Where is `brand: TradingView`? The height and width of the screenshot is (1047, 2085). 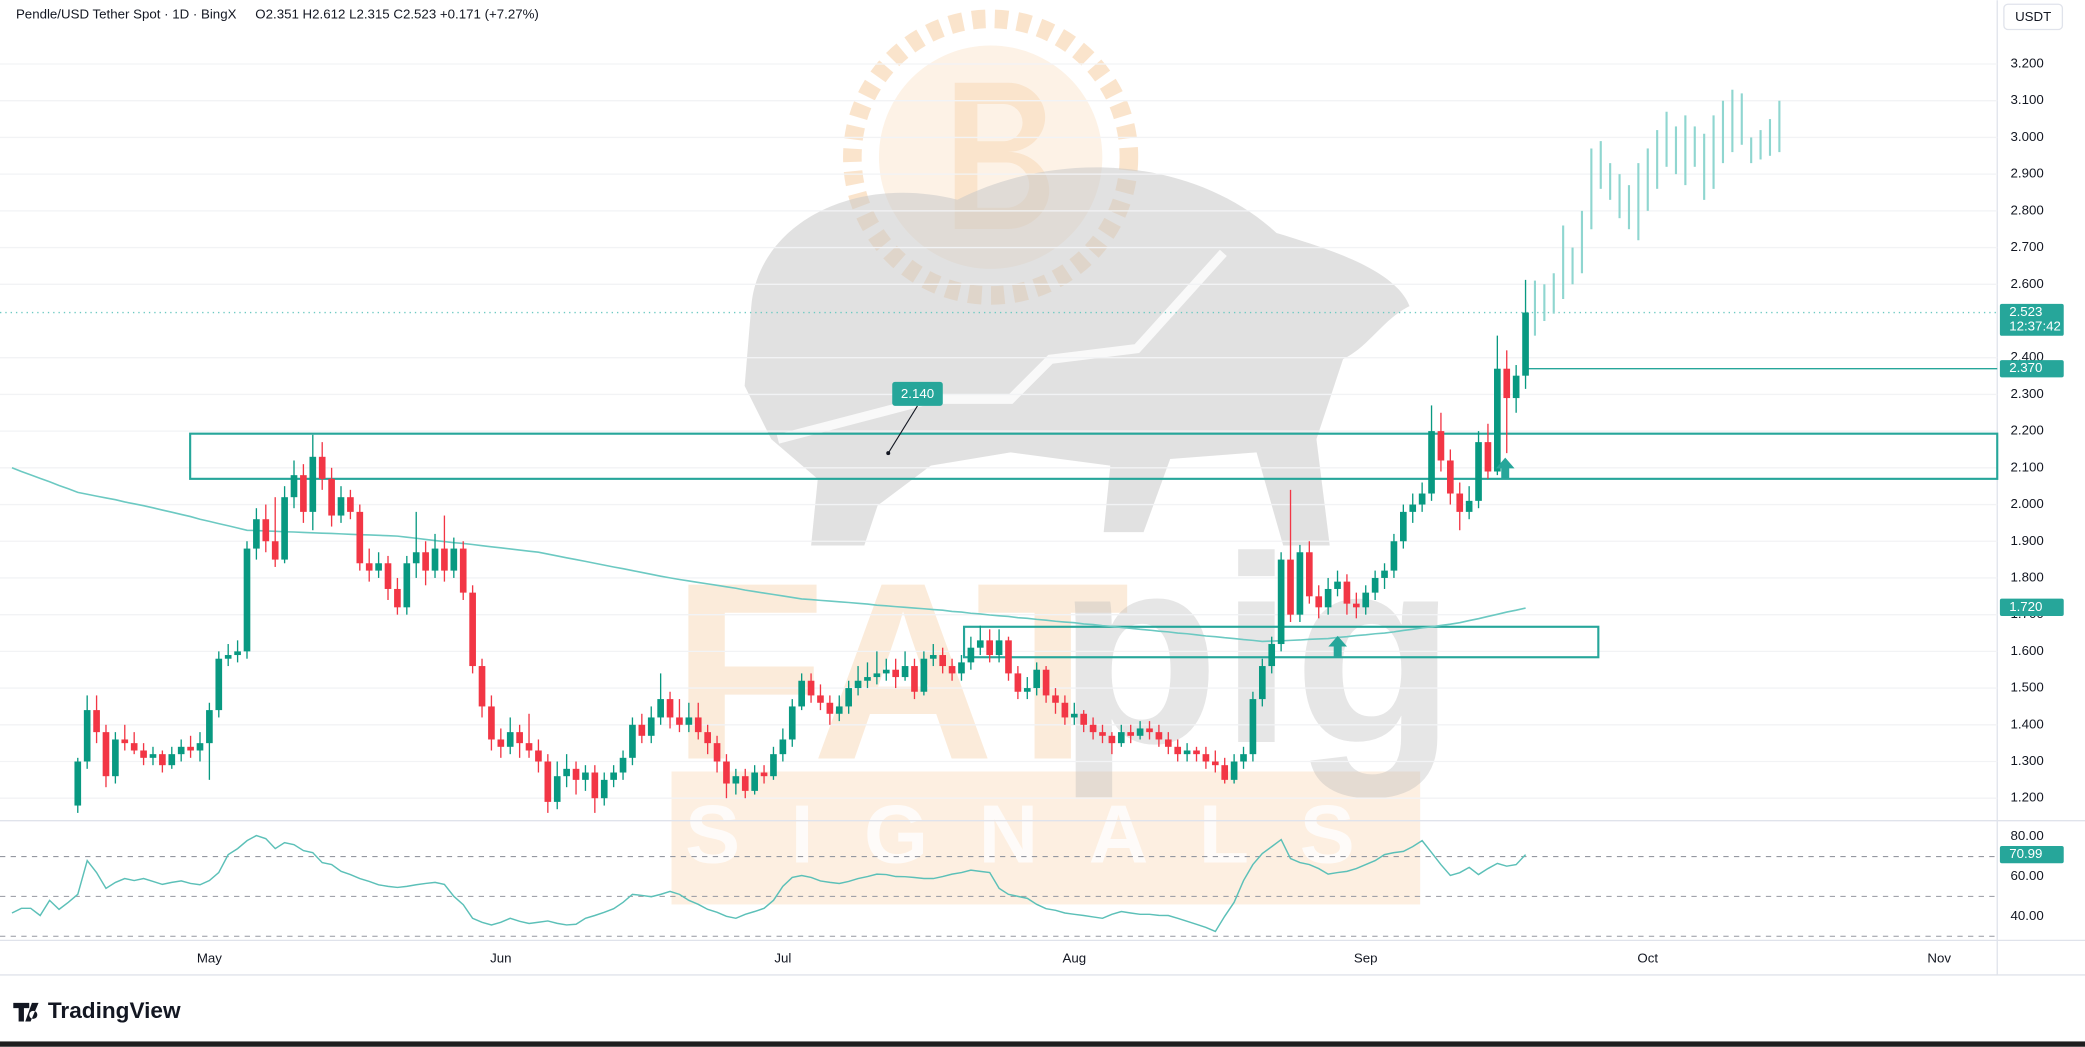
brand: TradingView is located at coordinates (114, 1010).